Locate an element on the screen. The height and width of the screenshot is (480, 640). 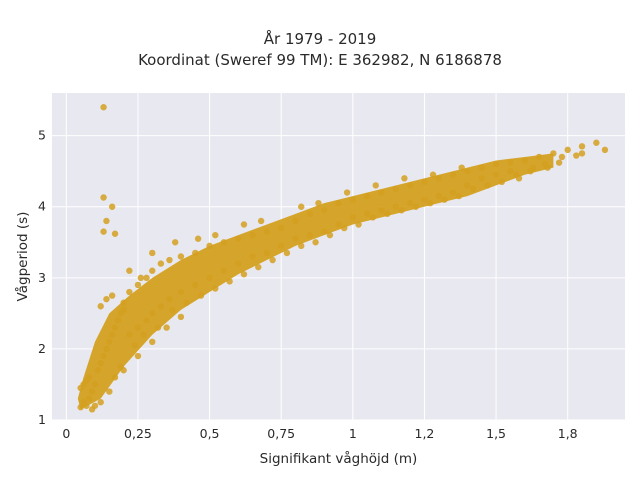
x-axis-label: Signifikant våghöjd (m) is located at coordinates (339, 458).